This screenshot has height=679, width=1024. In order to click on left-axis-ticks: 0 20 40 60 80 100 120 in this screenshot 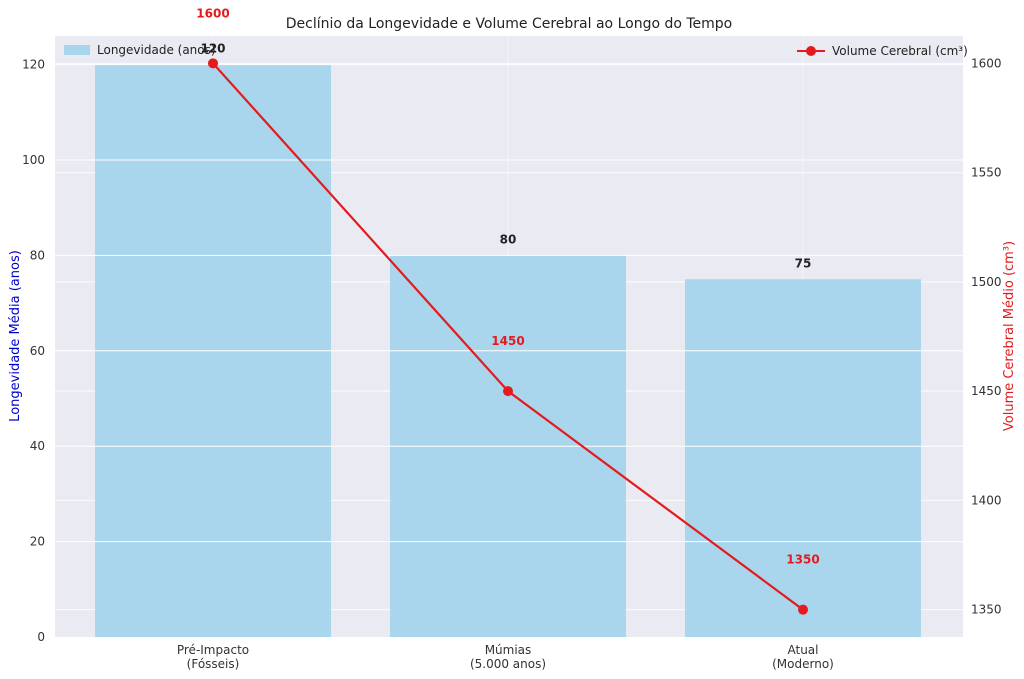, I will do `click(33, 351)`.